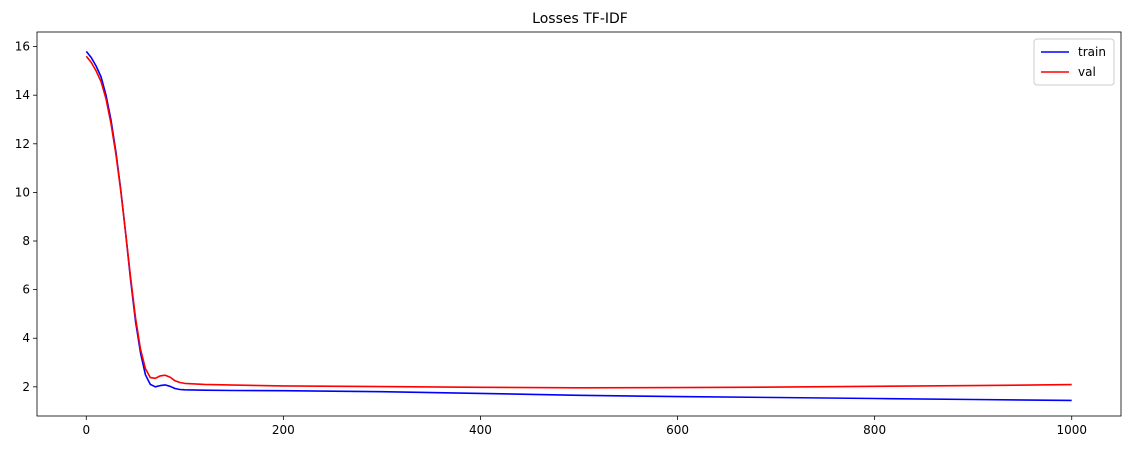 This screenshot has height=451, width=1132. I want to click on chart-title: Losses TF-IDF, so click(580, 19).